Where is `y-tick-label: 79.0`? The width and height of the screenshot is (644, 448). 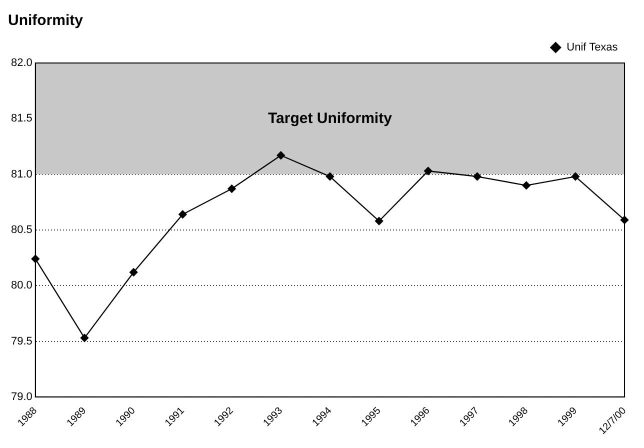
y-tick-label: 79.0 is located at coordinates (21, 396).